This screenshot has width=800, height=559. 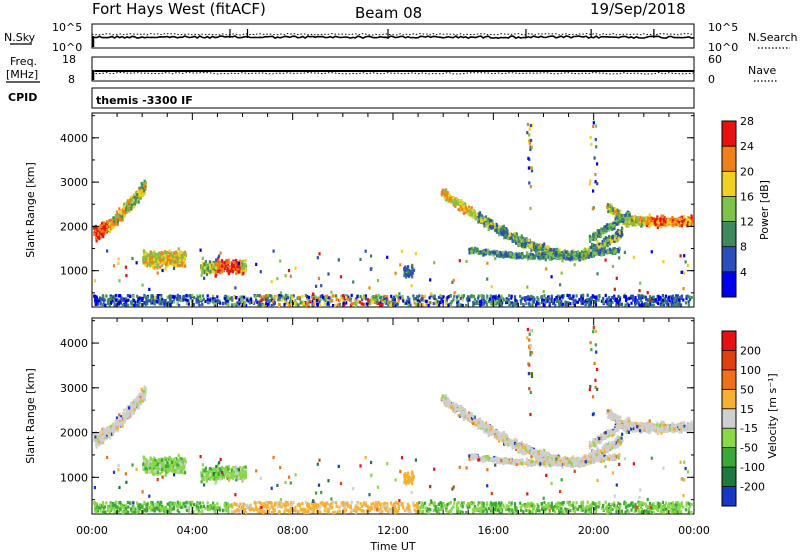 I want to click on cpid-panel: CPID themis -3300 IF, so click(x=351, y=98).